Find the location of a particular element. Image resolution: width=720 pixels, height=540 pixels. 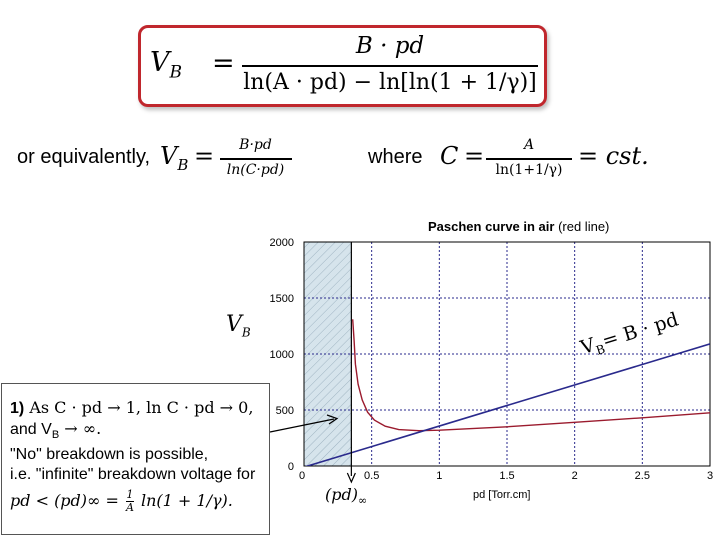

x-tick-label: 0 is located at coordinates (302, 476).